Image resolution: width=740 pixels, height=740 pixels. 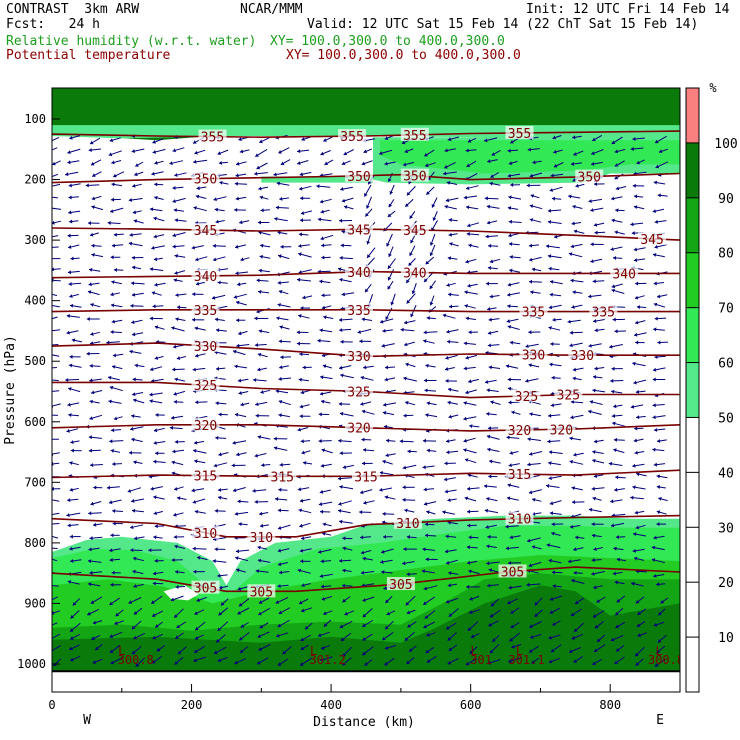 What do you see at coordinates (726, 309) in the screenshot?
I see `colorbar-tick-label: 70` at bounding box center [726, 309].